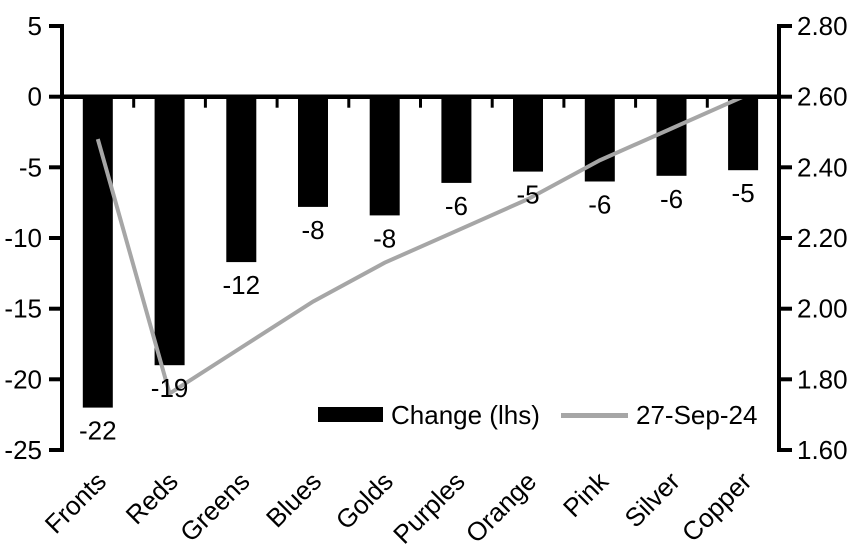  I want to click on bar-value-label: -19, so click(170, 388).